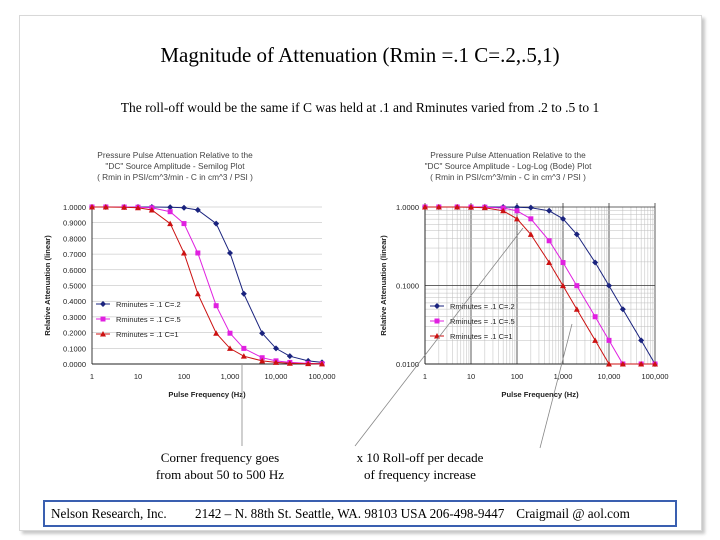  I want to click on rolloff-note-line1: x 10 Roll-off per decade, so click(420, 457).